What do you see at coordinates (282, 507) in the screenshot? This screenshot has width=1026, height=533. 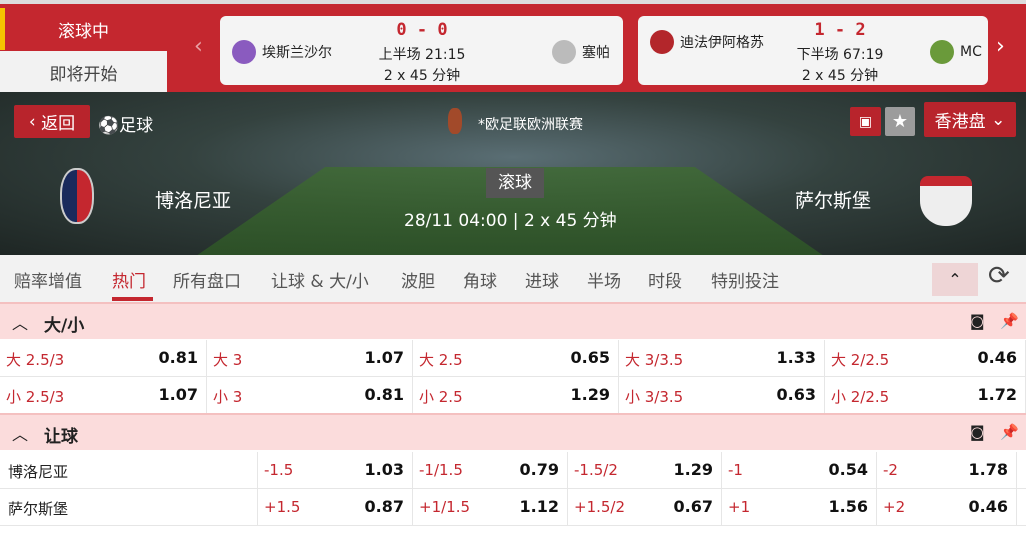 I see `odds-line: +1.5` at bounding box center [282, 507].